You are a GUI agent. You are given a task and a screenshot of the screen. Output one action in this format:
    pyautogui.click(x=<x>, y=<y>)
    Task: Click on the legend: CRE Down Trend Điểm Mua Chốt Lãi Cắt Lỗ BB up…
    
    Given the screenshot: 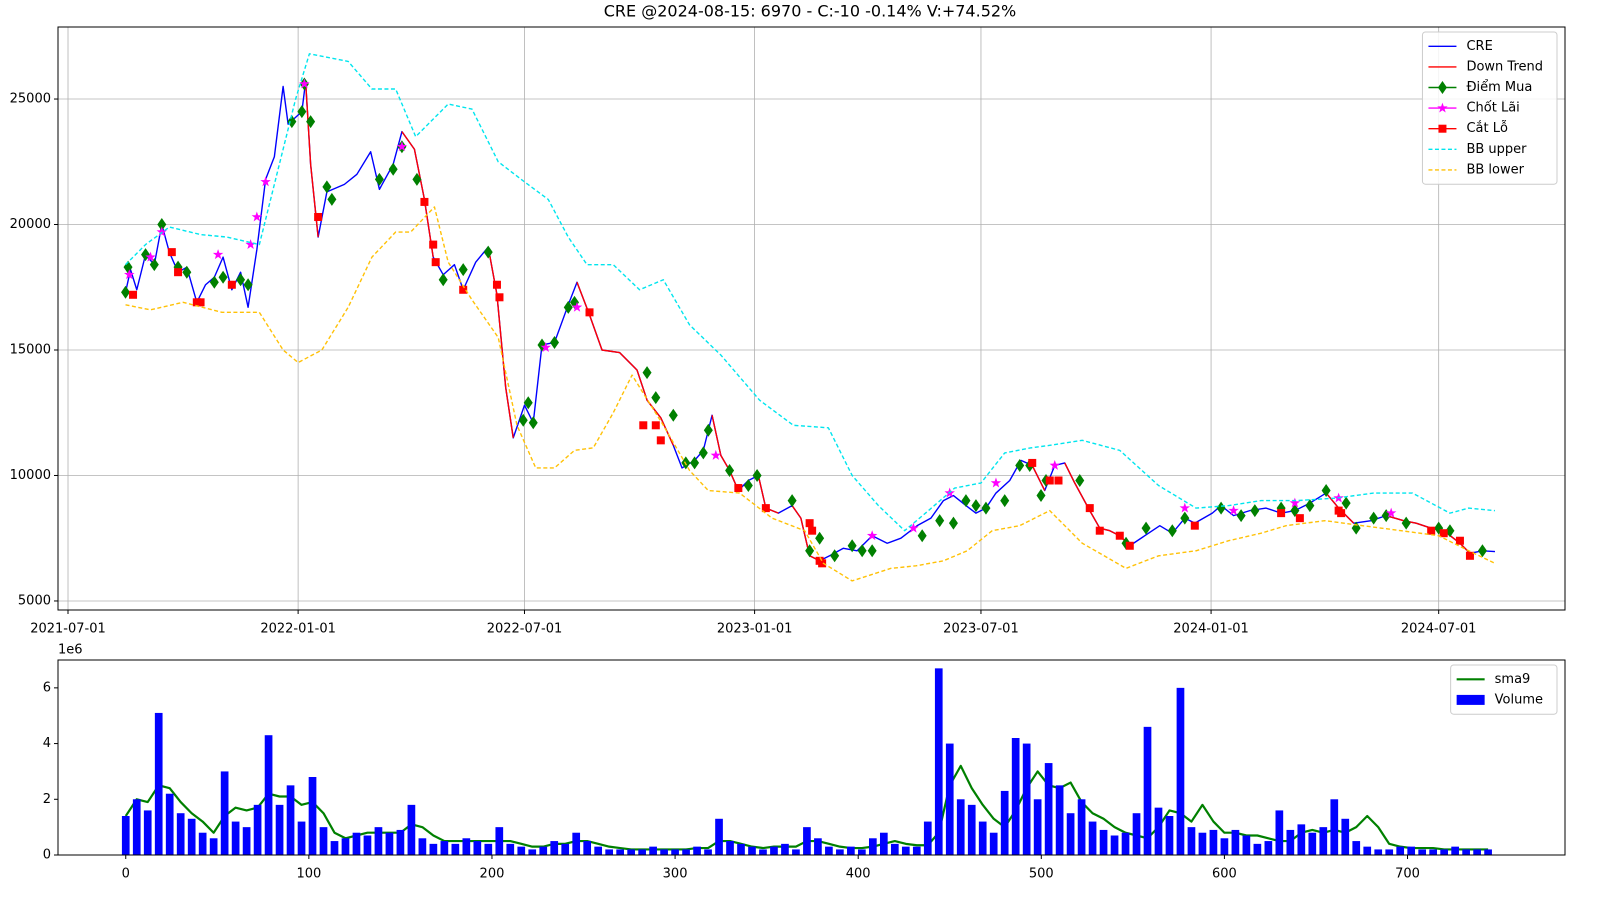 What is the action you would take?
    pyautogui.click(x=1489, y=108)
    